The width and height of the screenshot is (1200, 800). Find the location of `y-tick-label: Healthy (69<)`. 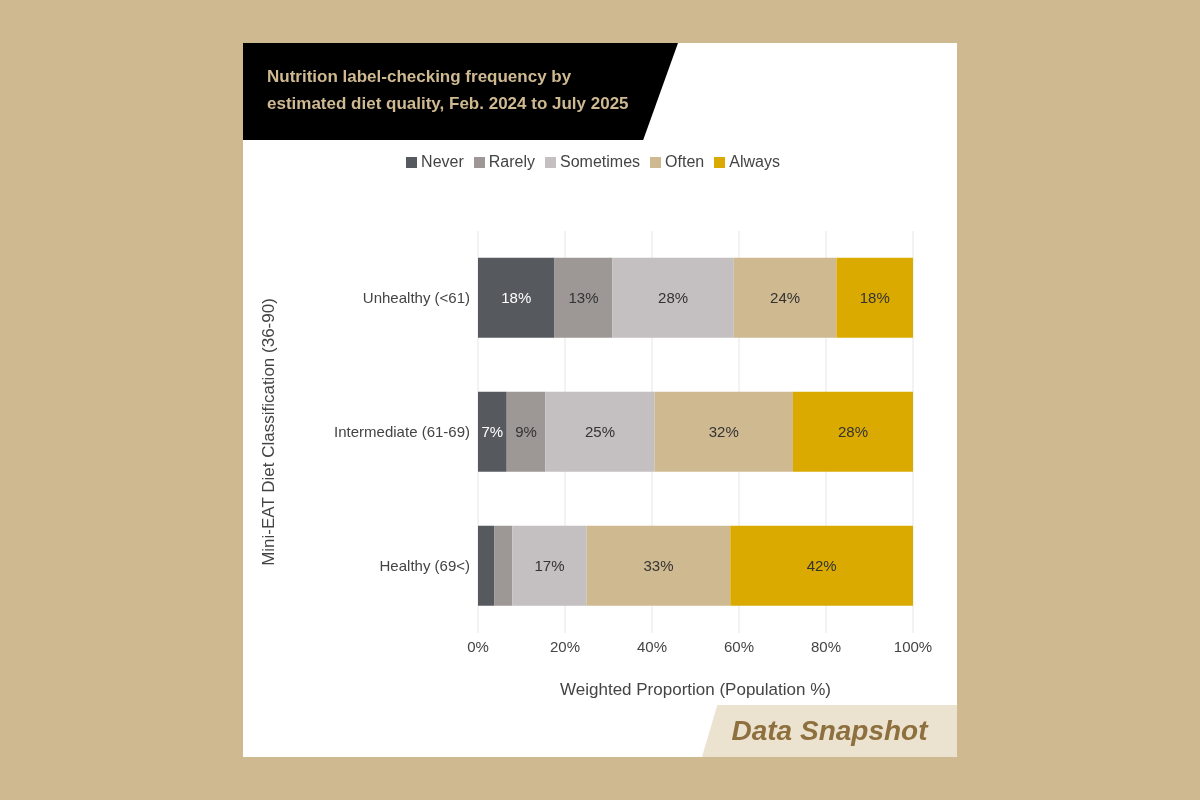

y-tick-label: Healthy (69<) is located at coordinates (424, 566).